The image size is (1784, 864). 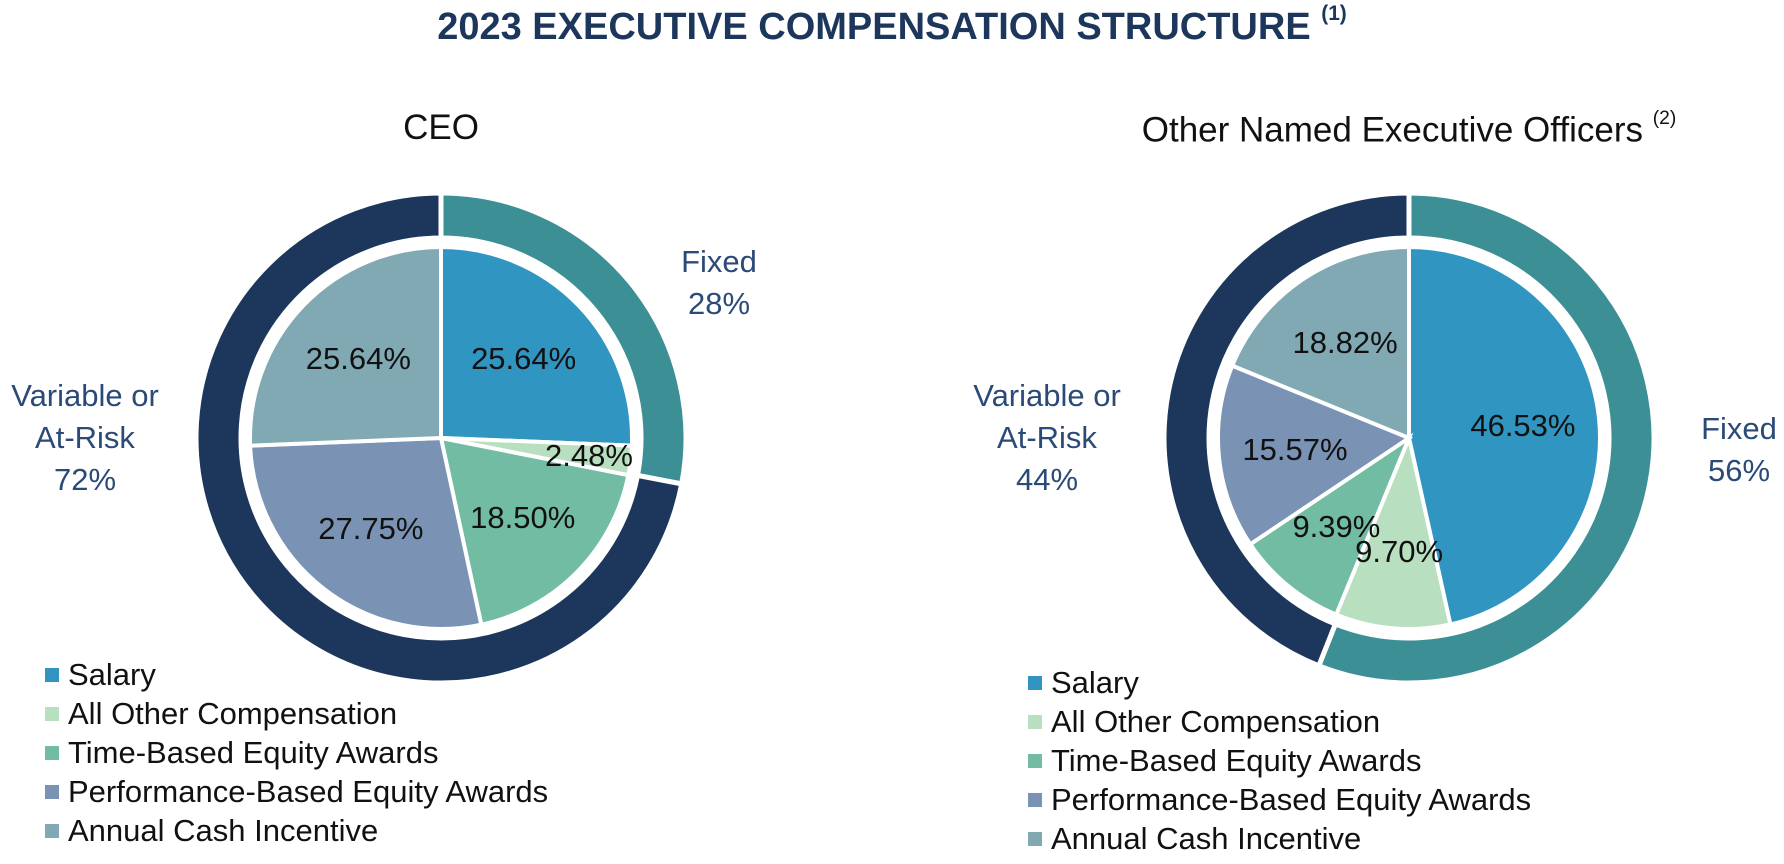 I want to click on chart-title-note: (2), so click(x=1664, y=118).